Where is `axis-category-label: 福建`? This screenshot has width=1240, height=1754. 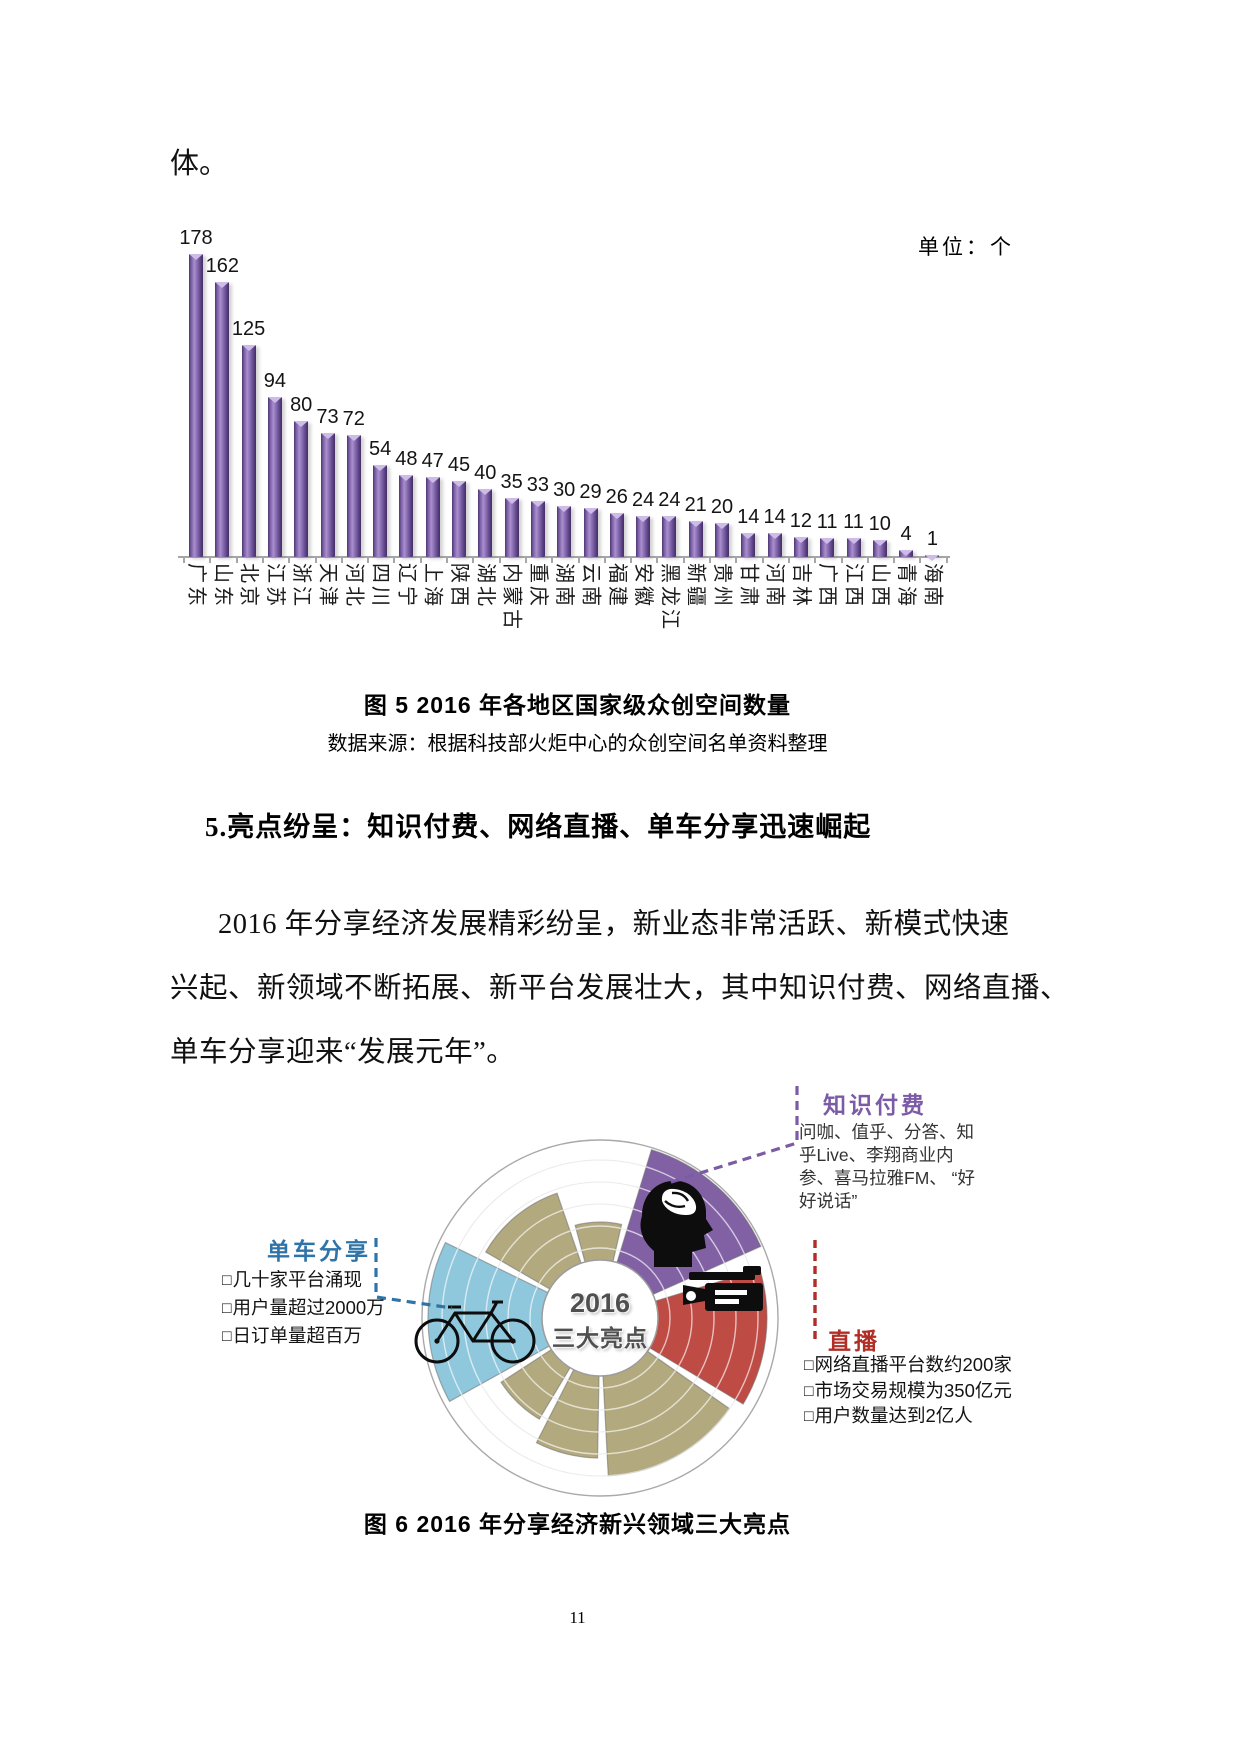
axis-category-label: 福建 is located at coordinates (616, 586).